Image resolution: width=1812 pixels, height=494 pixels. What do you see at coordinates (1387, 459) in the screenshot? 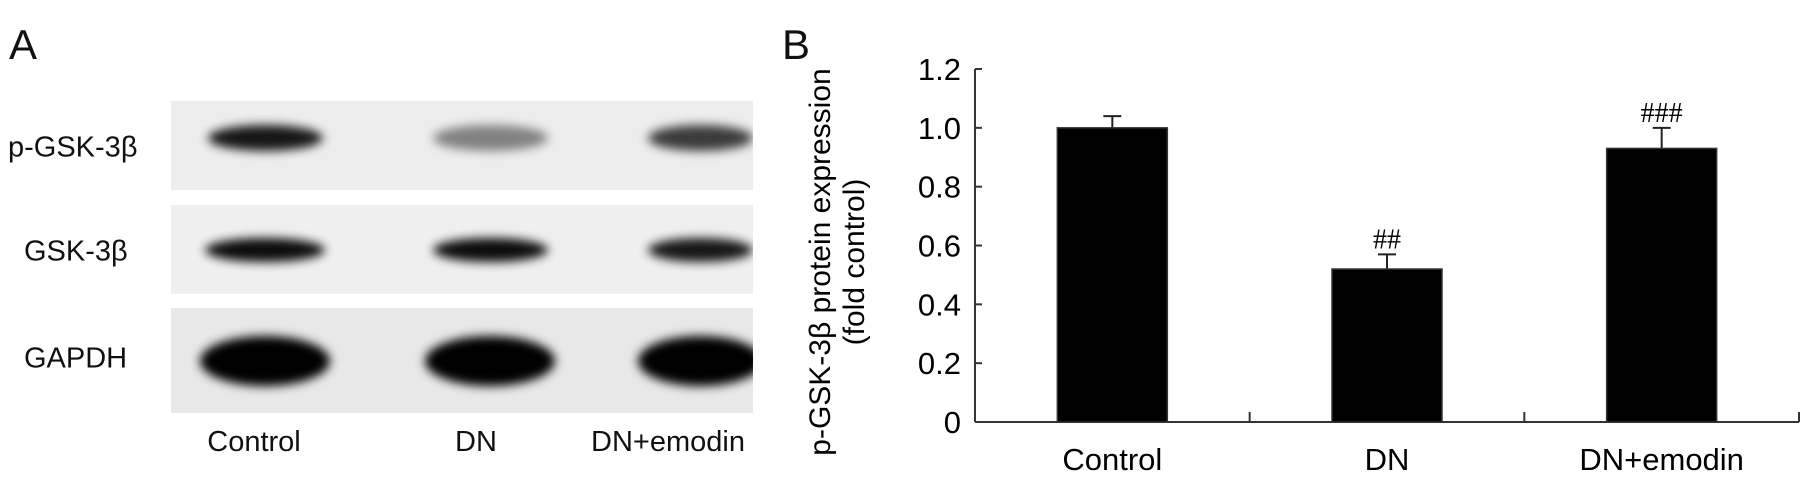
I see `x-category-label: DN` at bounding box center [1387, 459].